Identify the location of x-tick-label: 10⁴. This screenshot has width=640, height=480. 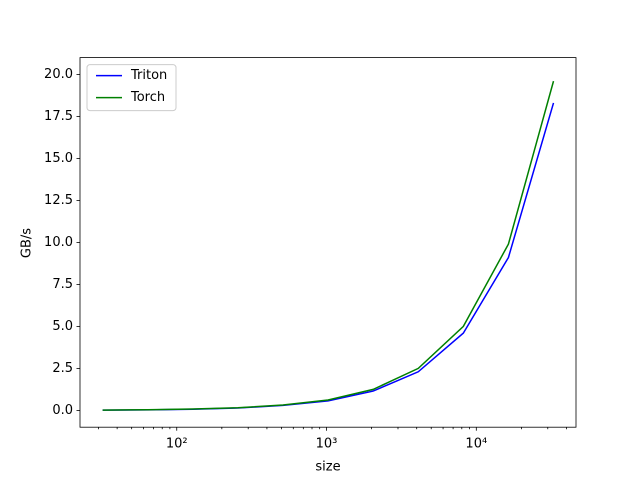
(476, 444).